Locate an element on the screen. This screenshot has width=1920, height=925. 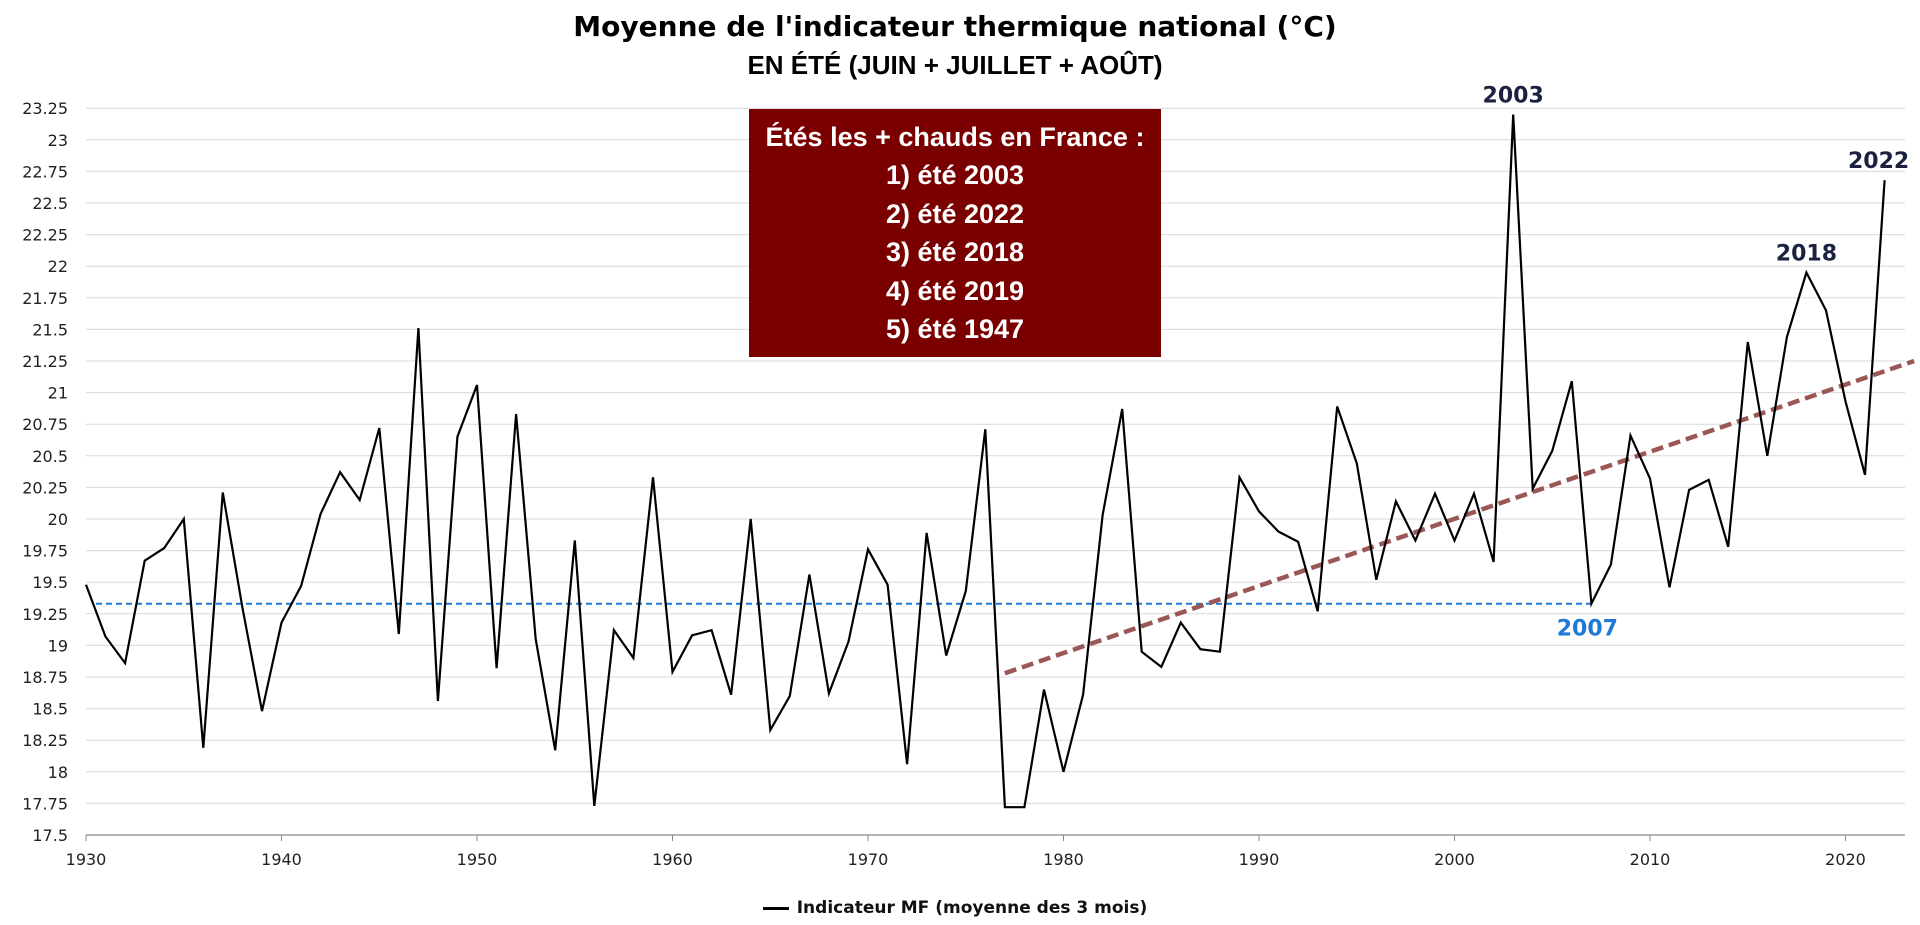
x-axis-ticks: 1930 1940 1950 1960 1970 1980 1990 2000 2010 2020 is located at coordinates (966, 852).